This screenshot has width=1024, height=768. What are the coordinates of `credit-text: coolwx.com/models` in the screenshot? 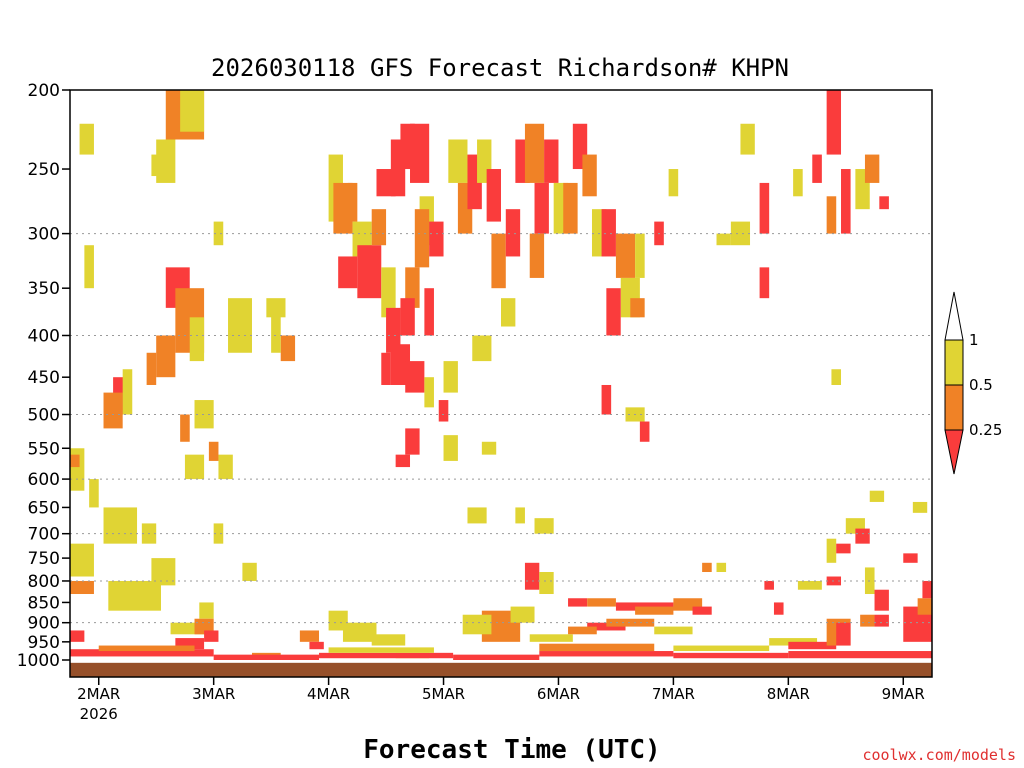 It's located at (939, 755).